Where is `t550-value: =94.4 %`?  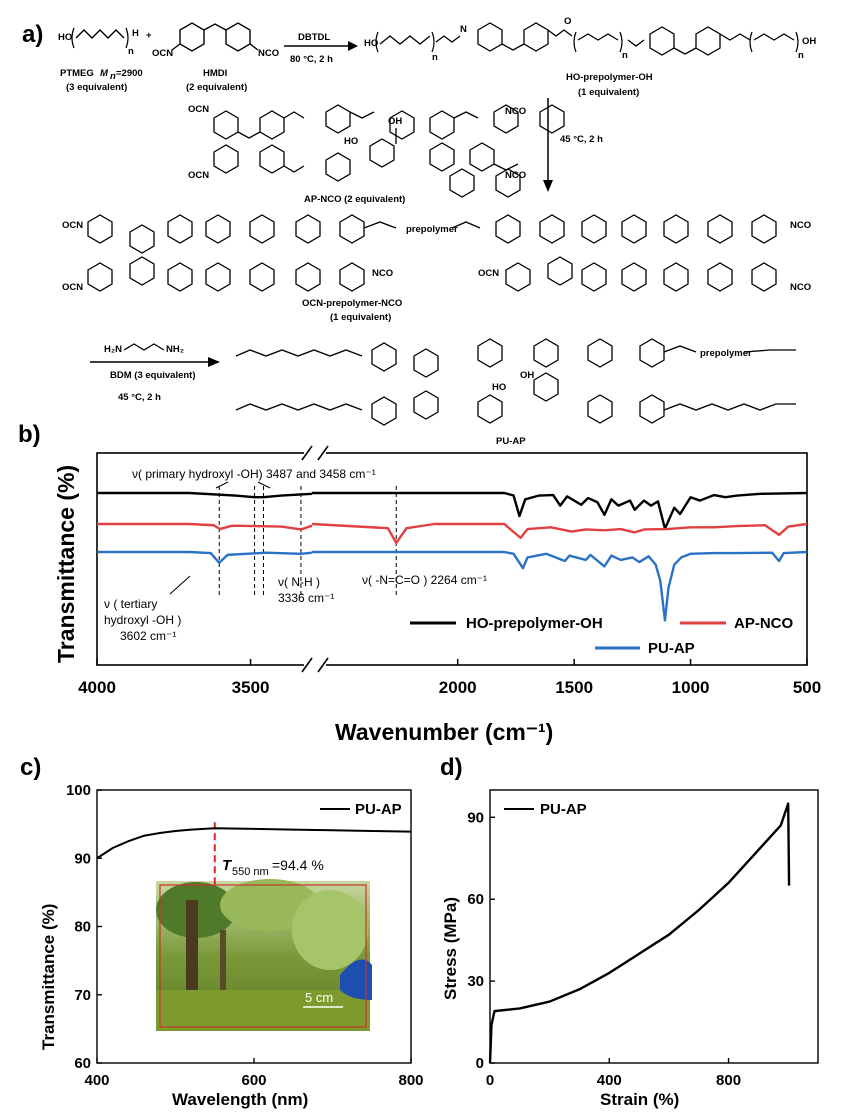
t550-value: =94.4 % is located at coordinates (298, 865).